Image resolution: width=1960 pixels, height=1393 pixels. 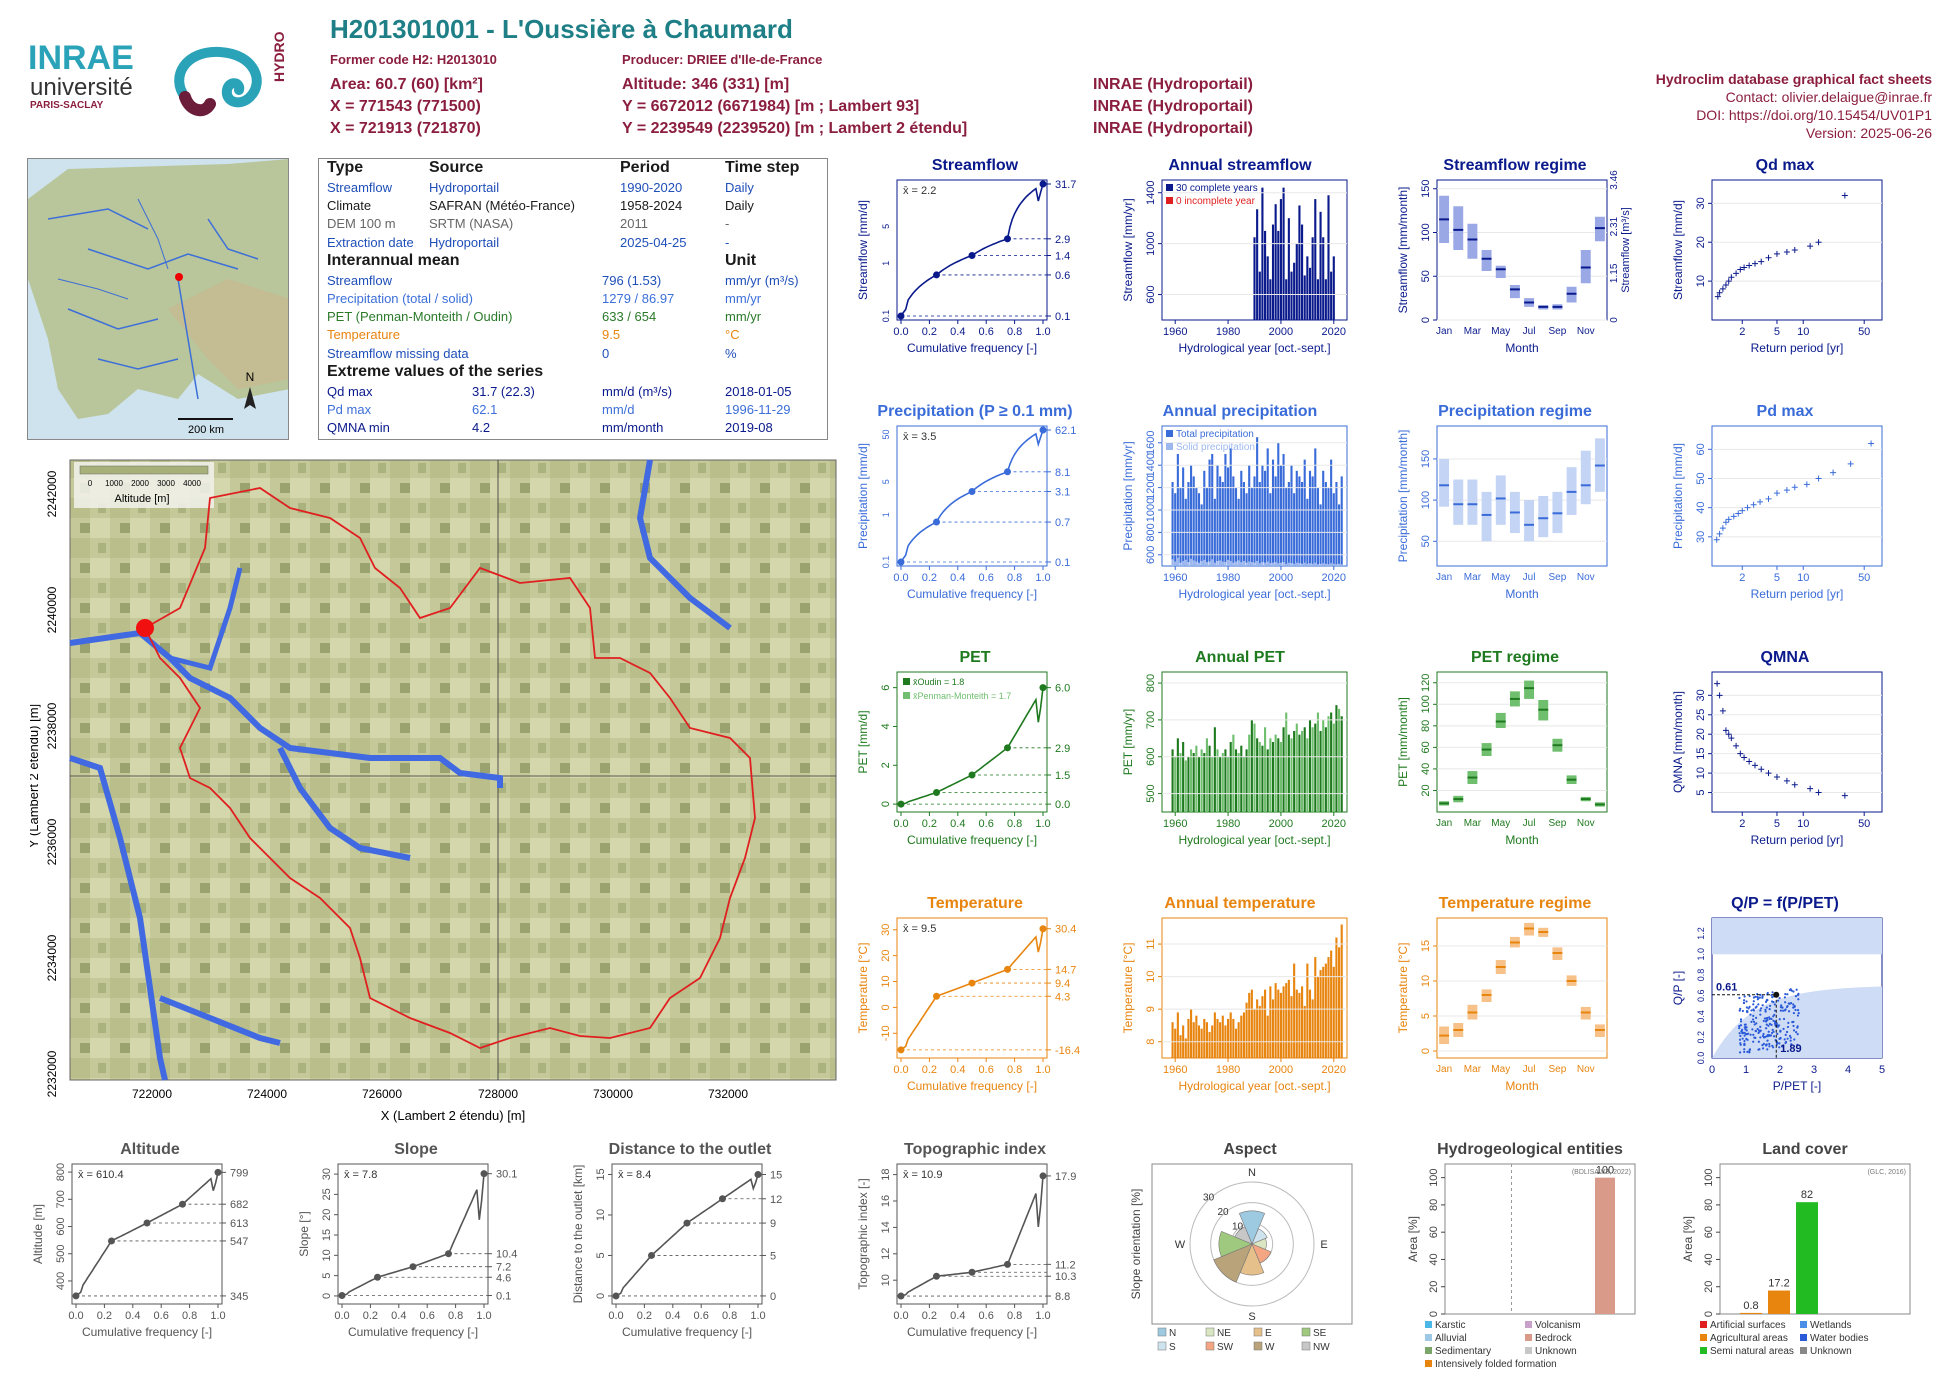 I want to click on x-axis-label: Hydrological year [oct.-sept.], so click(x=1254, y=840).